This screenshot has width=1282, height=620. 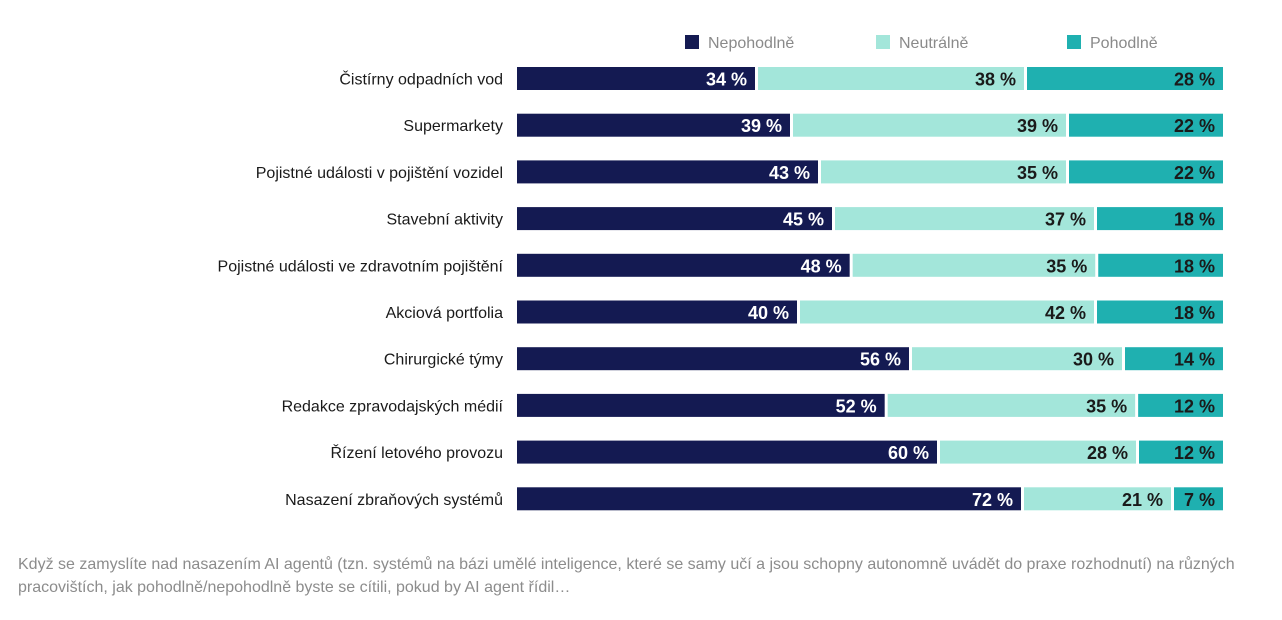 I want to click on value-label-nepohodlne: 40 %, so click(x=768, y=313).